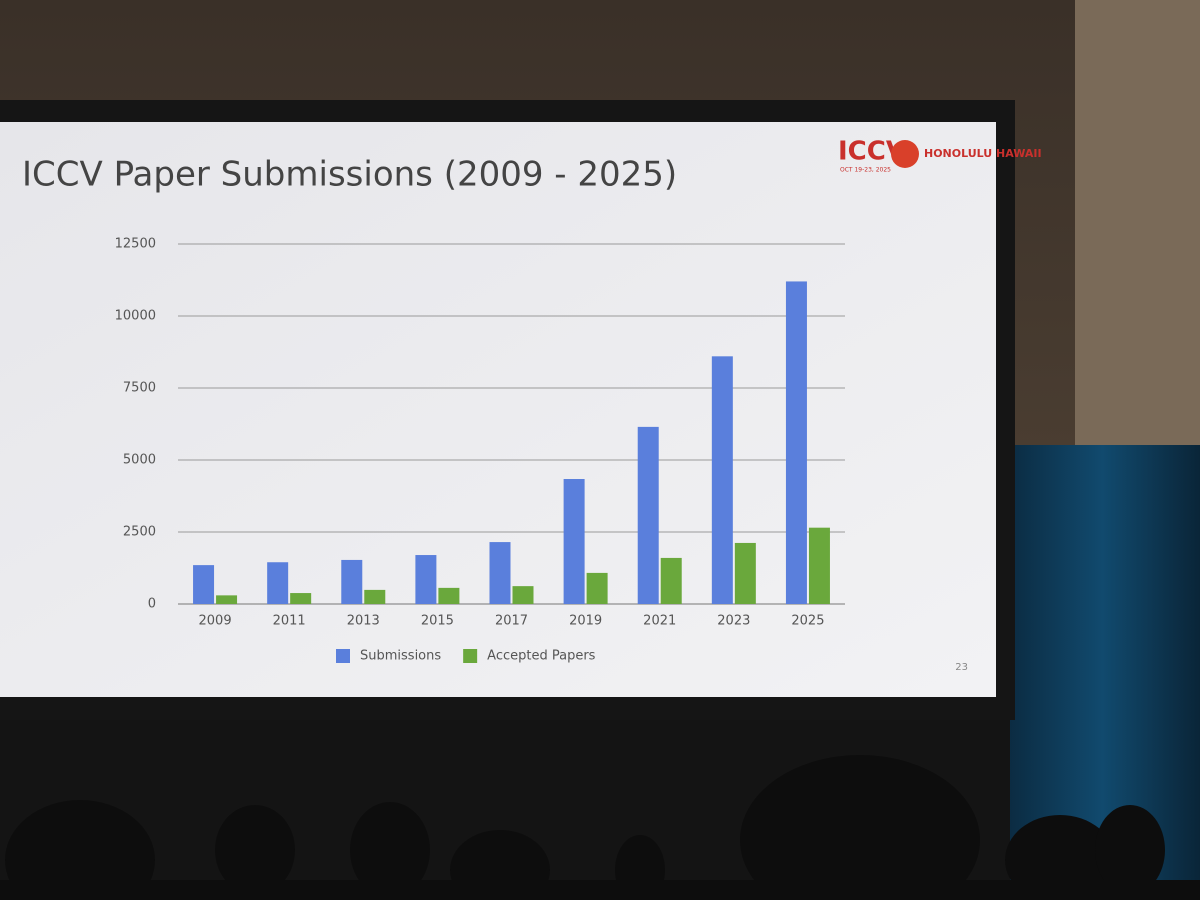 The width and height of the screenshot is (1200, 900). I want to click on y-tick-label: 12500, so click(135, 244).